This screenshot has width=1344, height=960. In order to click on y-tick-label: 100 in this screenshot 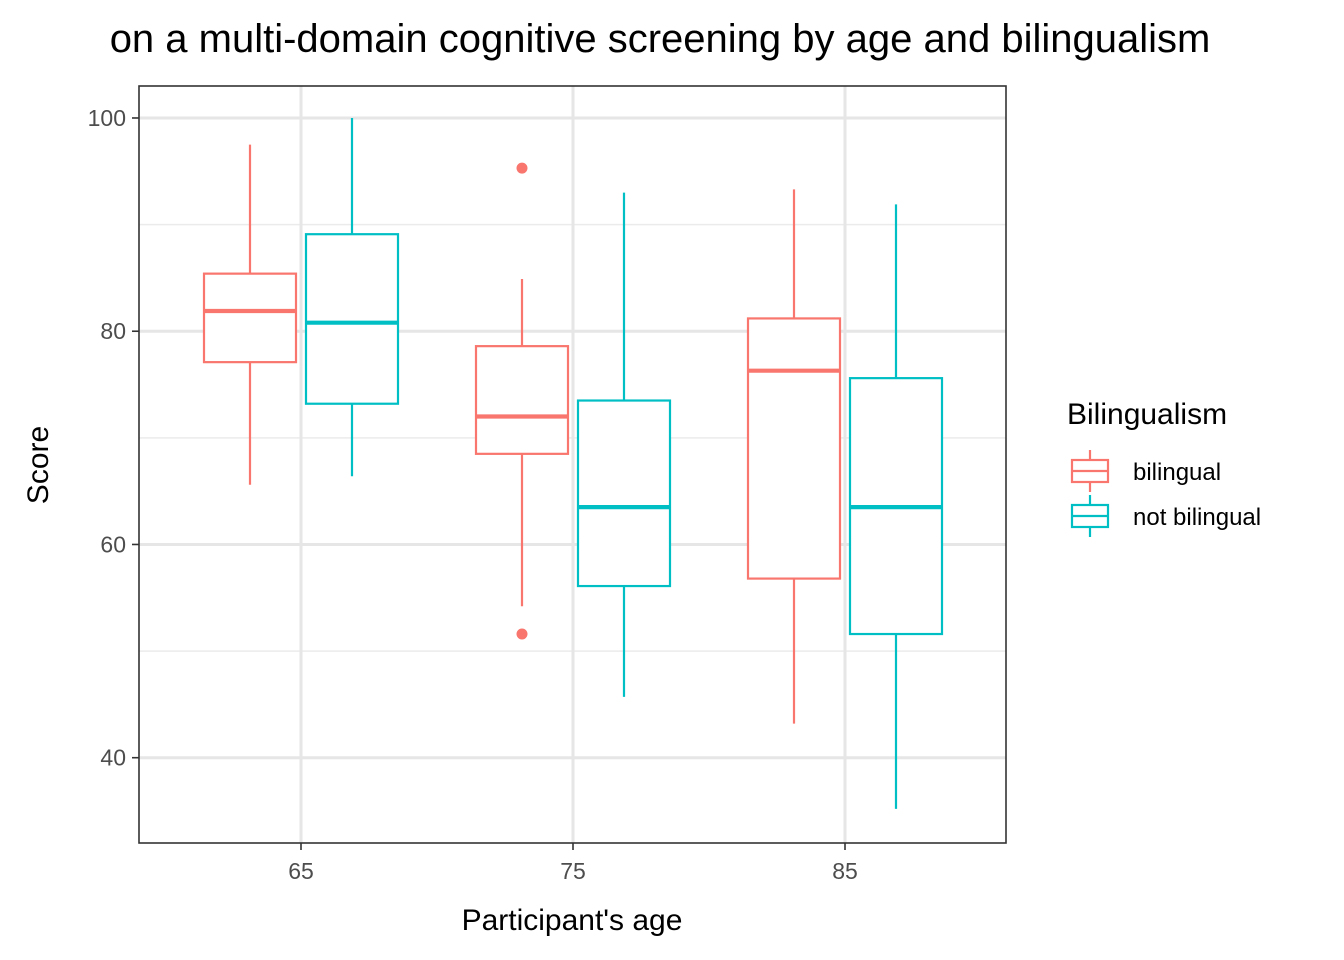, I will do `click(107, 118)`.